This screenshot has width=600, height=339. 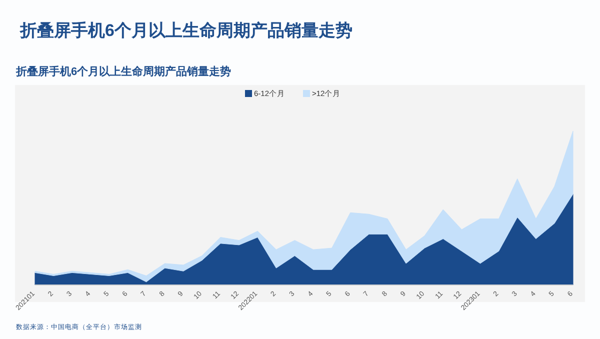 I want to click on chart-subtitle: 折叠屏手机6个月以上生命周期产品销量走势, so click(x=123, y=71).